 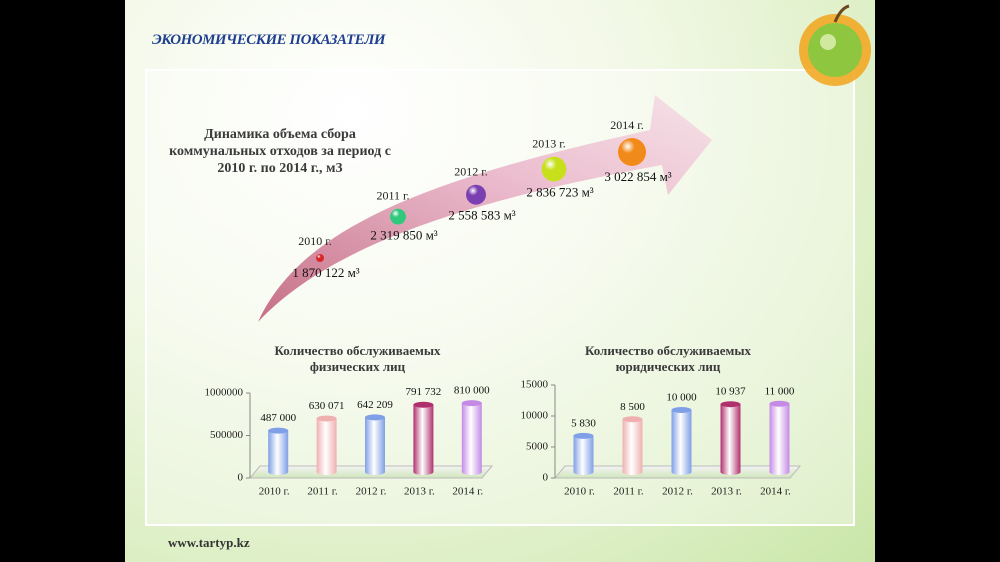 I want to click on value-label: 487 000, so click(x=278, y=418).